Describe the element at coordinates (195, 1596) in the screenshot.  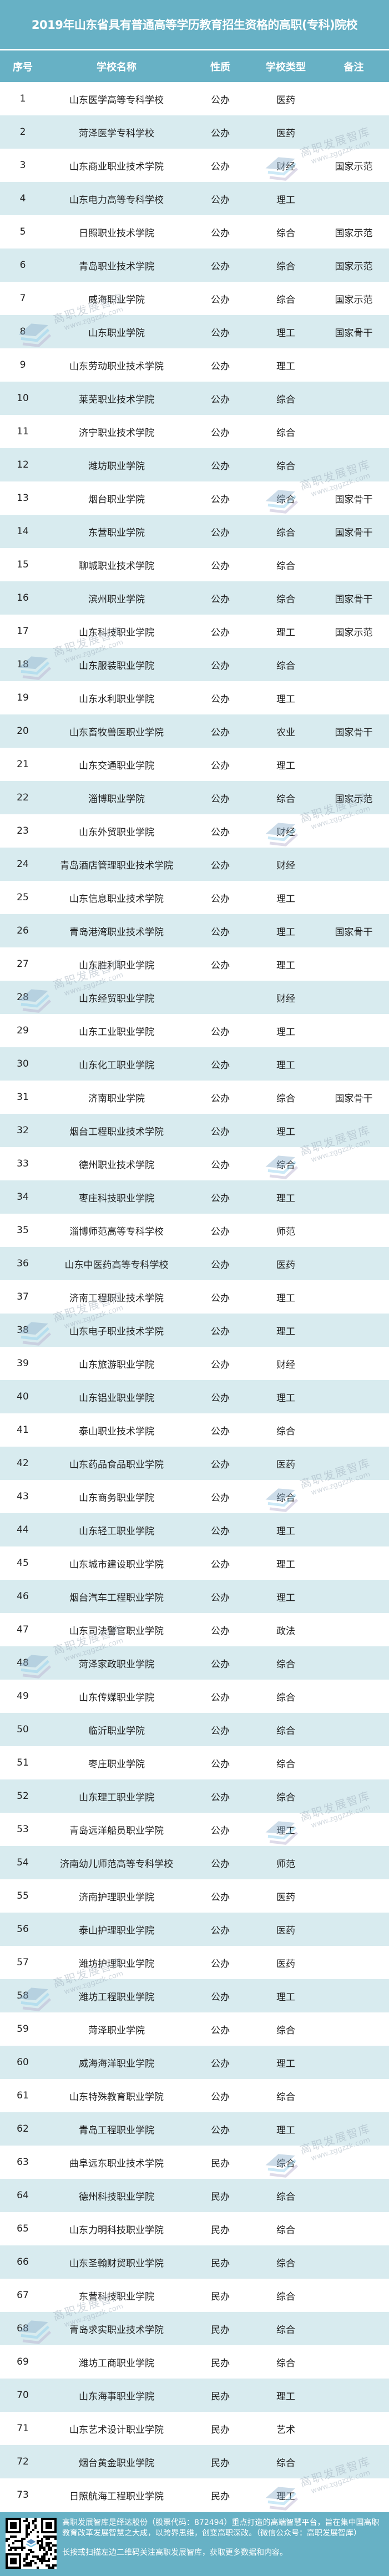
I see `table-row: 46 烟台汽车工程职业学院 公办 理工` at that location.